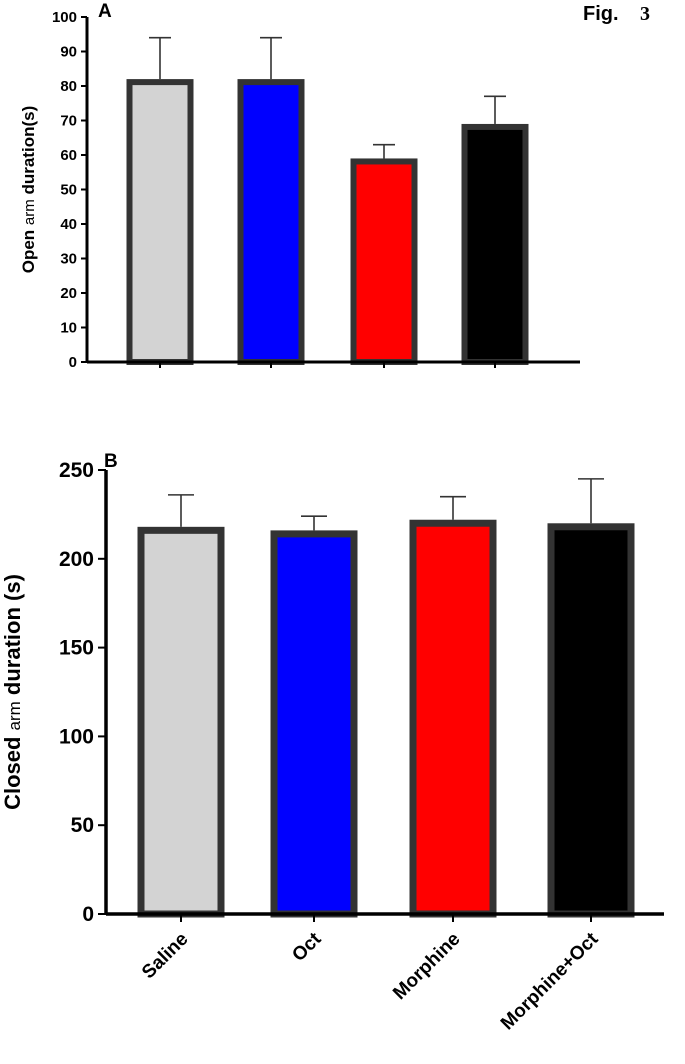 The image size is (685, 1064). I want to click on figure-label: Fig., so click(601, 14).